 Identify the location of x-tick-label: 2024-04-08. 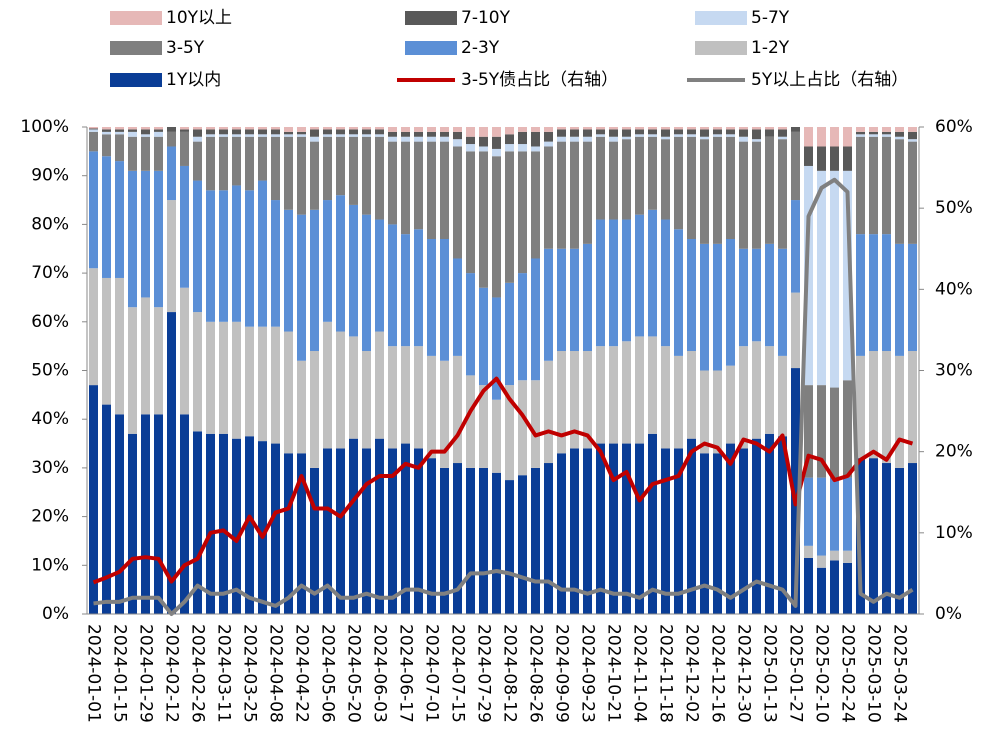
(276, 673).